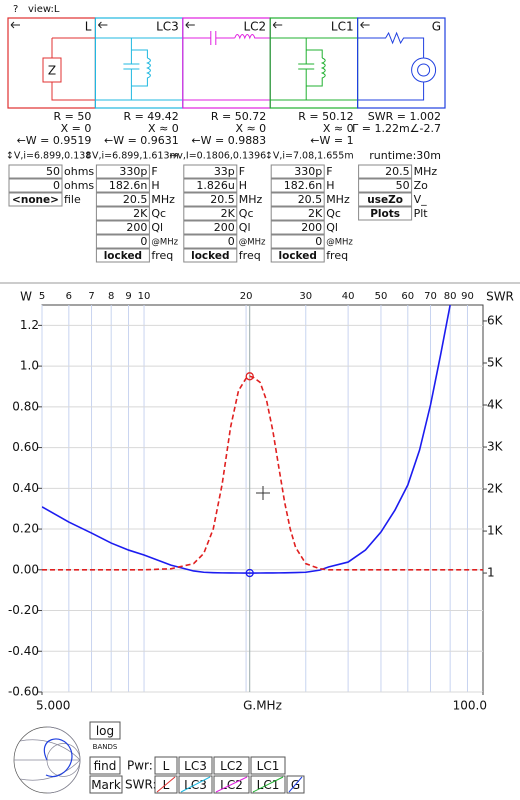  I want to click on field-unit: freq, so click(250, 255).